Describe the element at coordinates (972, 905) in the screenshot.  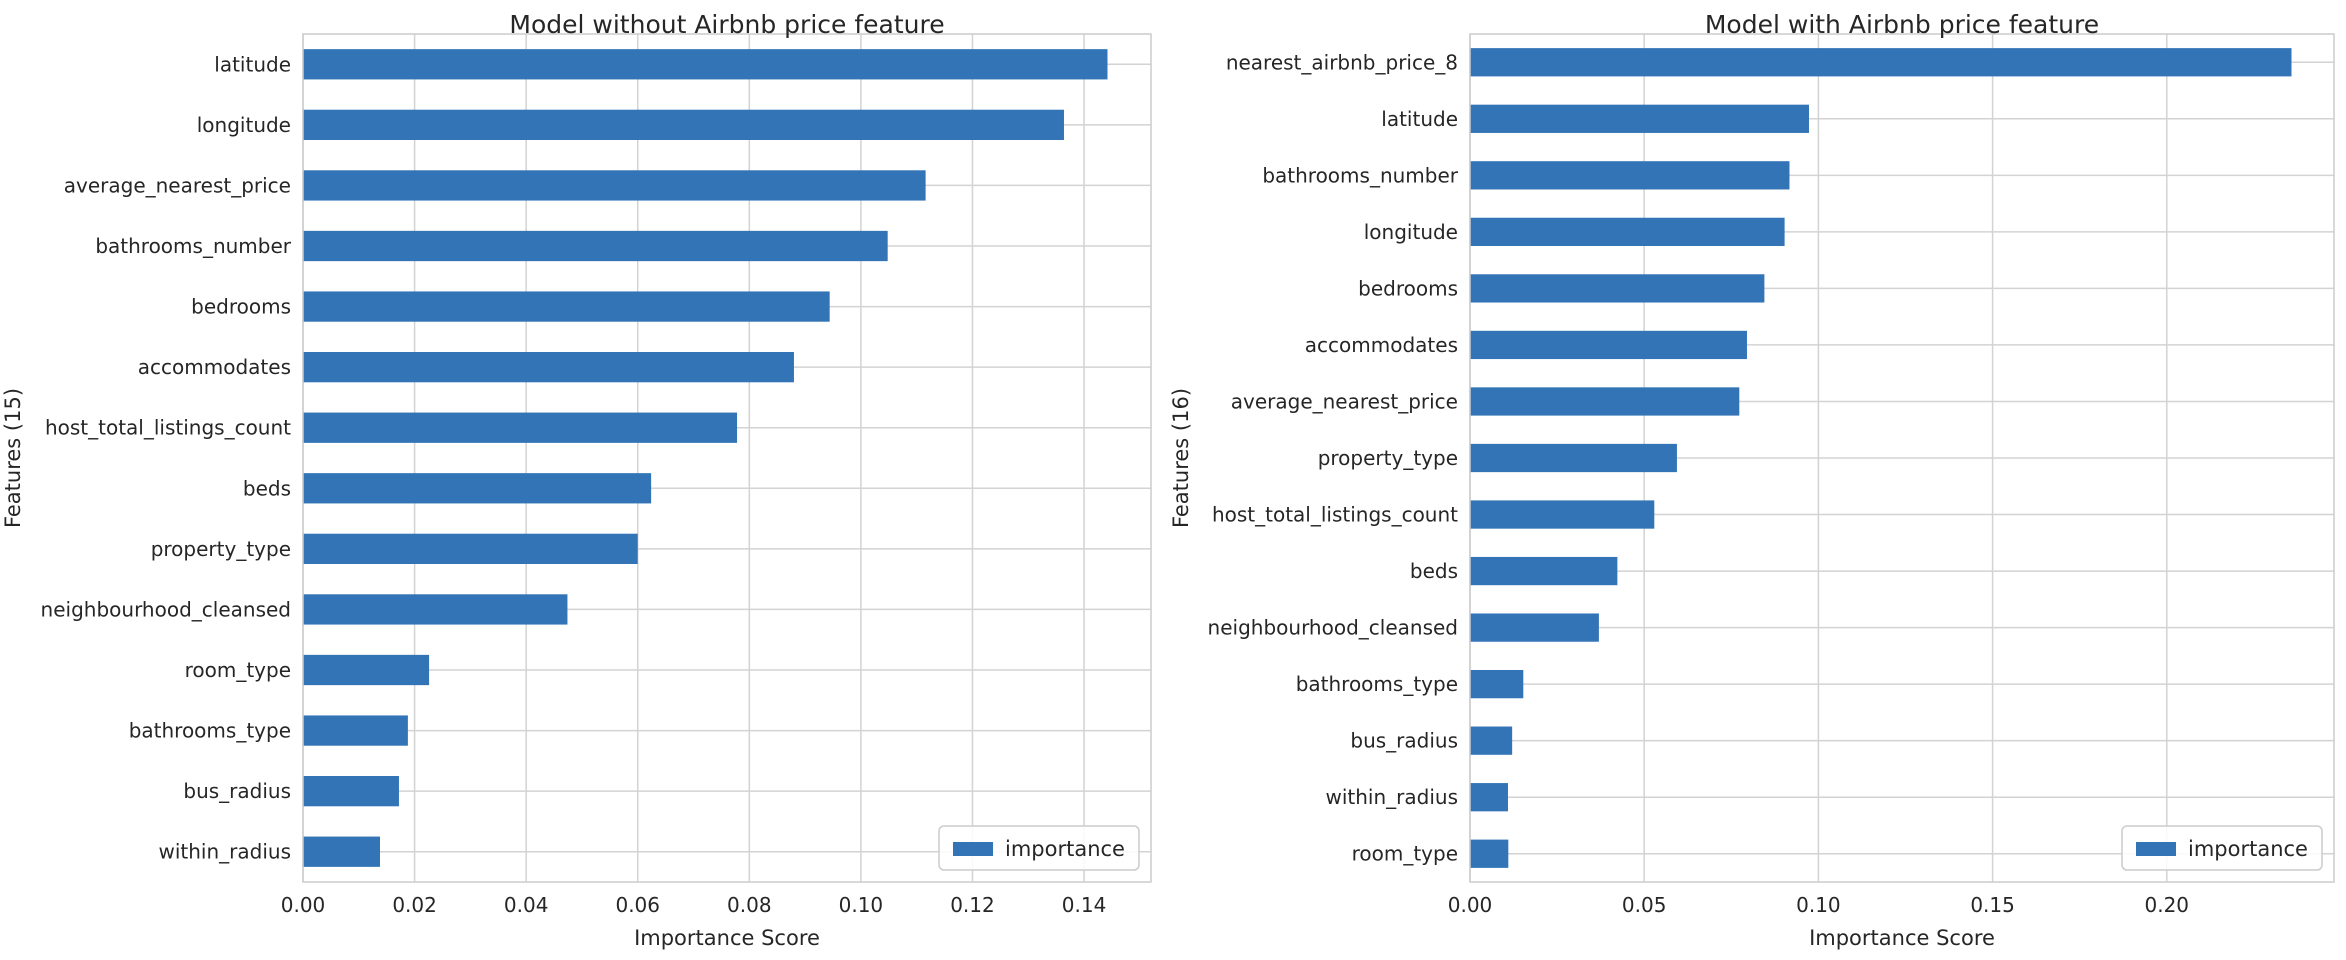
I see `x-tick-label: 0.12` at that location.